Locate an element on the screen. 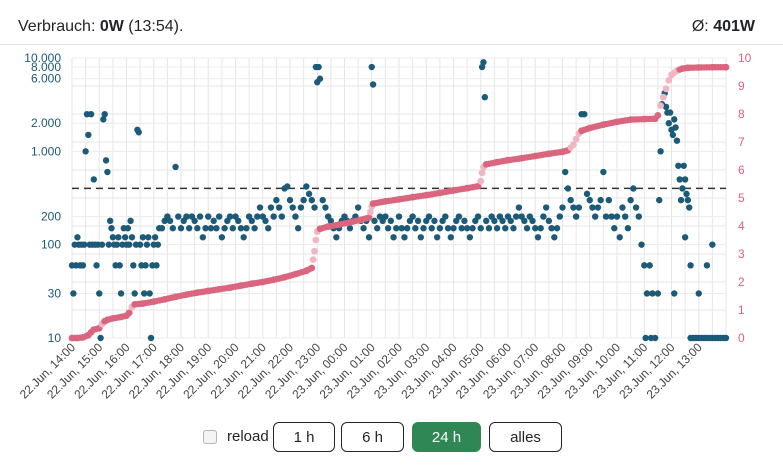  consumption-time: (13:54). is located at coordinates (156, 26).